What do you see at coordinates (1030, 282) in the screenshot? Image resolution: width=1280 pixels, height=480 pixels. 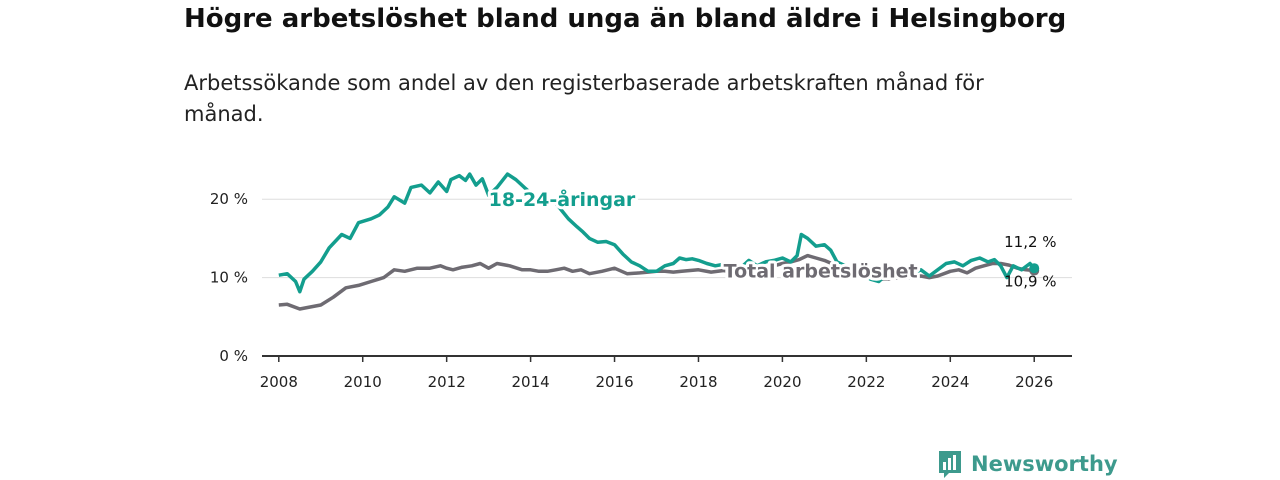 I see `end-value-label-total: 10,9 %` at bounding box center [1030, 282].